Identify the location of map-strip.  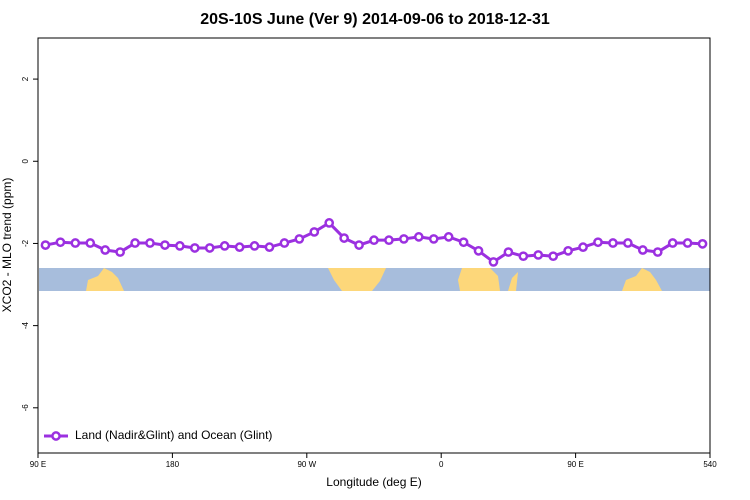
(374, 279).